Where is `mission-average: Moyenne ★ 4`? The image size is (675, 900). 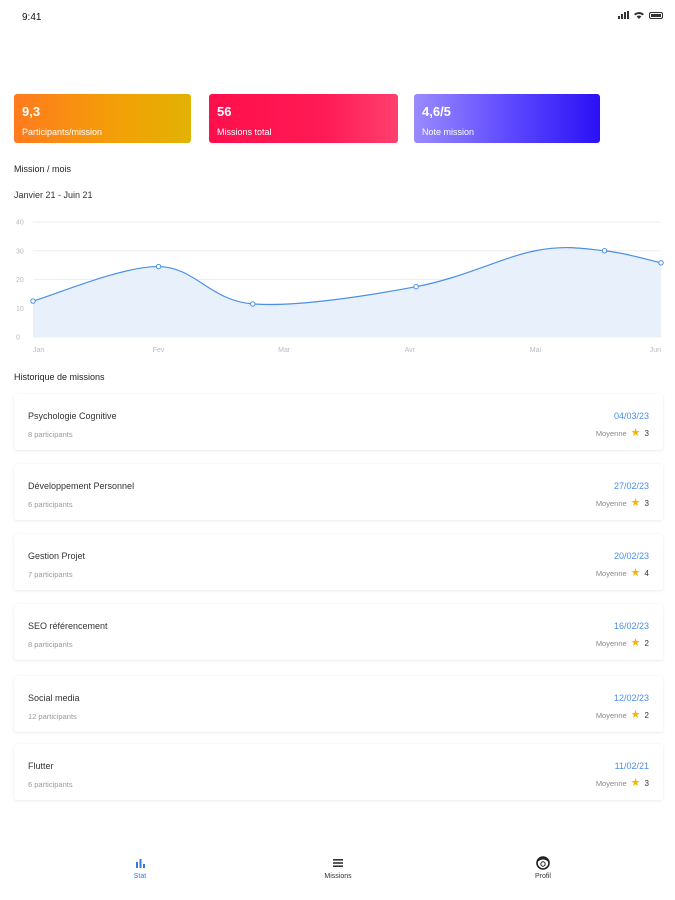
mission-average: Moyenne ★ 4 is located at coordinates (622, 573).